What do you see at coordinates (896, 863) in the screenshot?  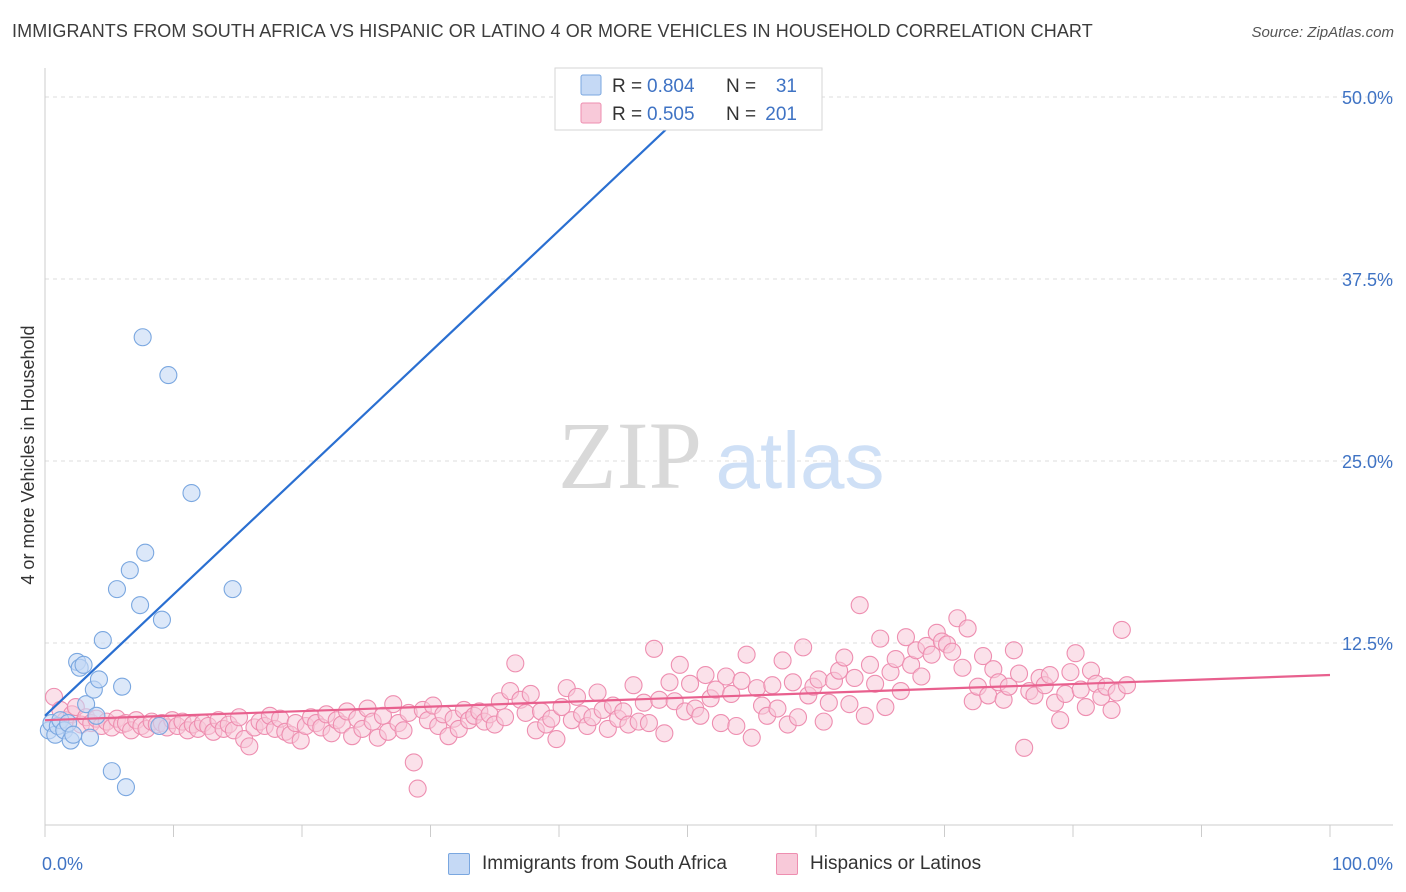 I see `legend-label-hispanics: Hispanics or Latinos` at bounding box center [896, 863].